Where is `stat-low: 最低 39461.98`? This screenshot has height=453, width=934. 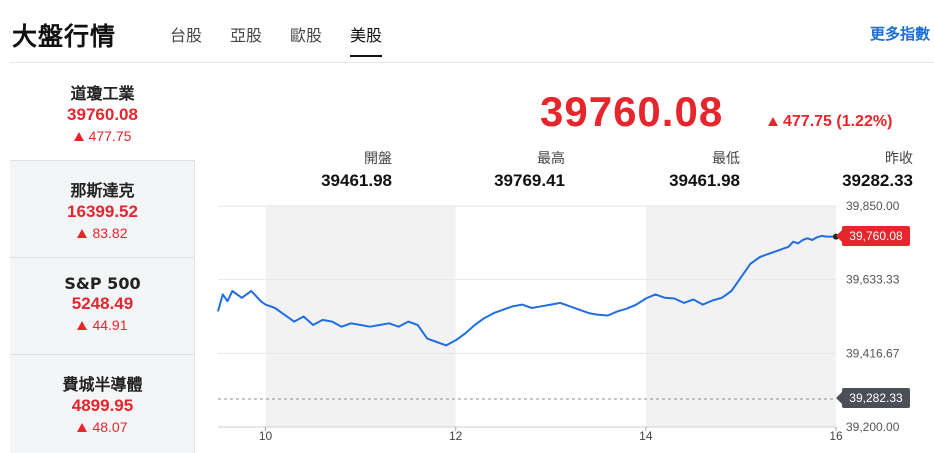 stat-low: 最低 39461.98 is located at coordinates (665, 169).